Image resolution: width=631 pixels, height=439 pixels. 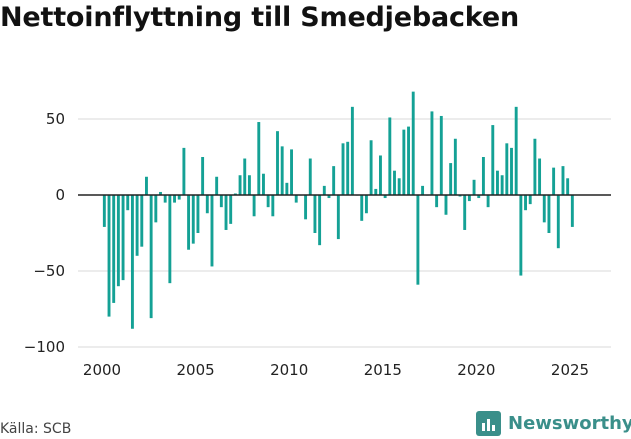 I want to click on x-tick-label: 2005, so click(x=196, y=370).